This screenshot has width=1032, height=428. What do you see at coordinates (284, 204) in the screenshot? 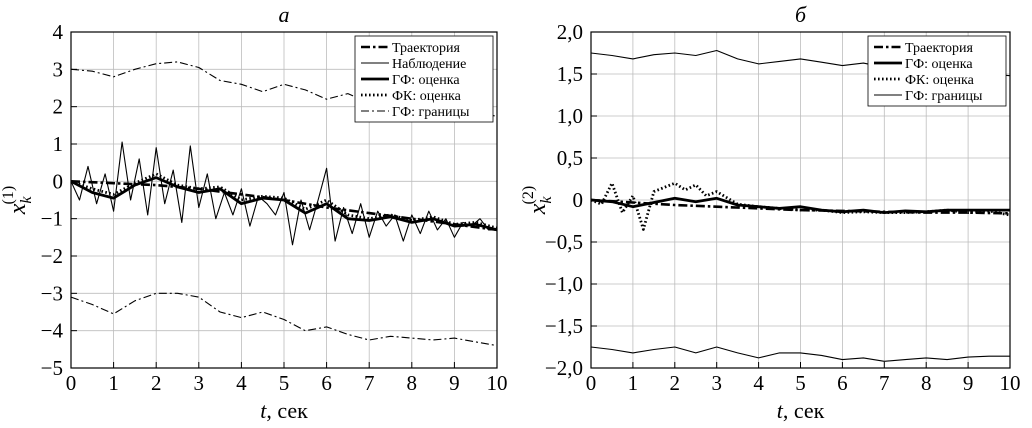
I see `series-line-ГФ-оценка` at bounding box center [284, 204].